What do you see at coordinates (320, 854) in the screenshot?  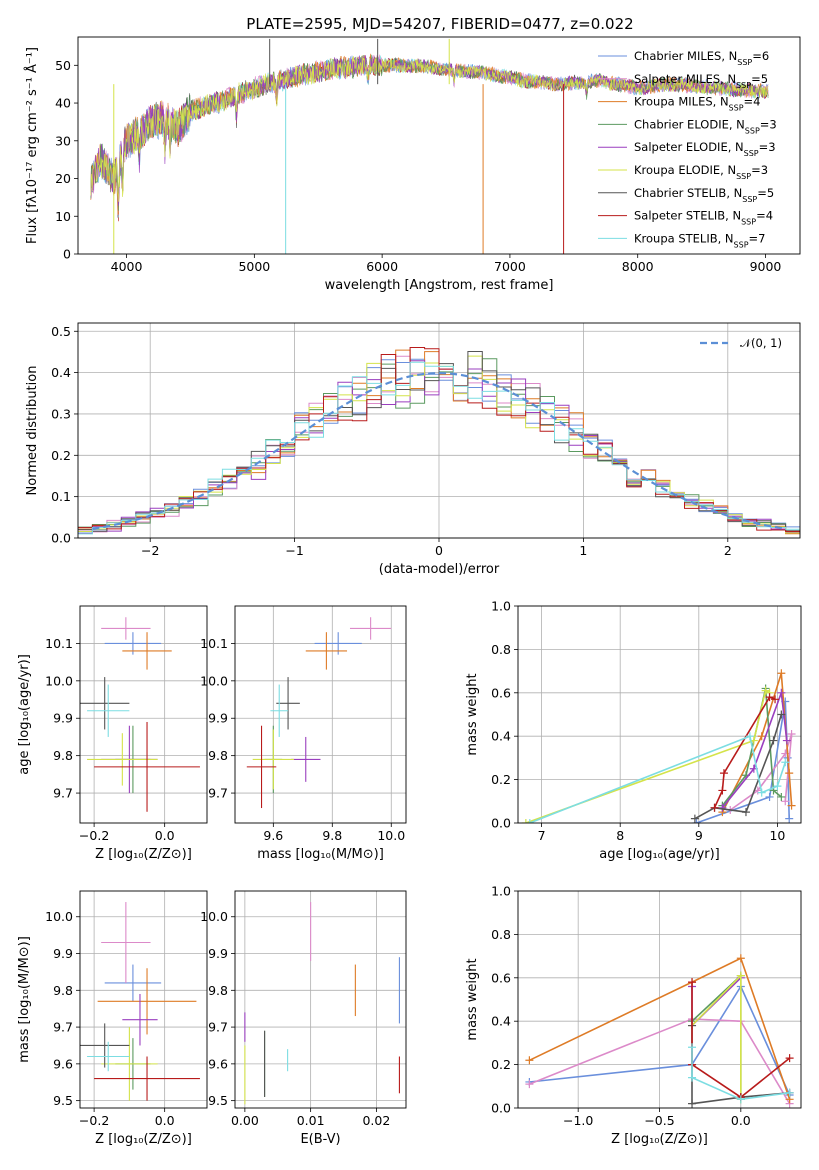 I see `x-axis-label: mass [log₁₀(M/M⊙)]` at bounding box center [320, 854].